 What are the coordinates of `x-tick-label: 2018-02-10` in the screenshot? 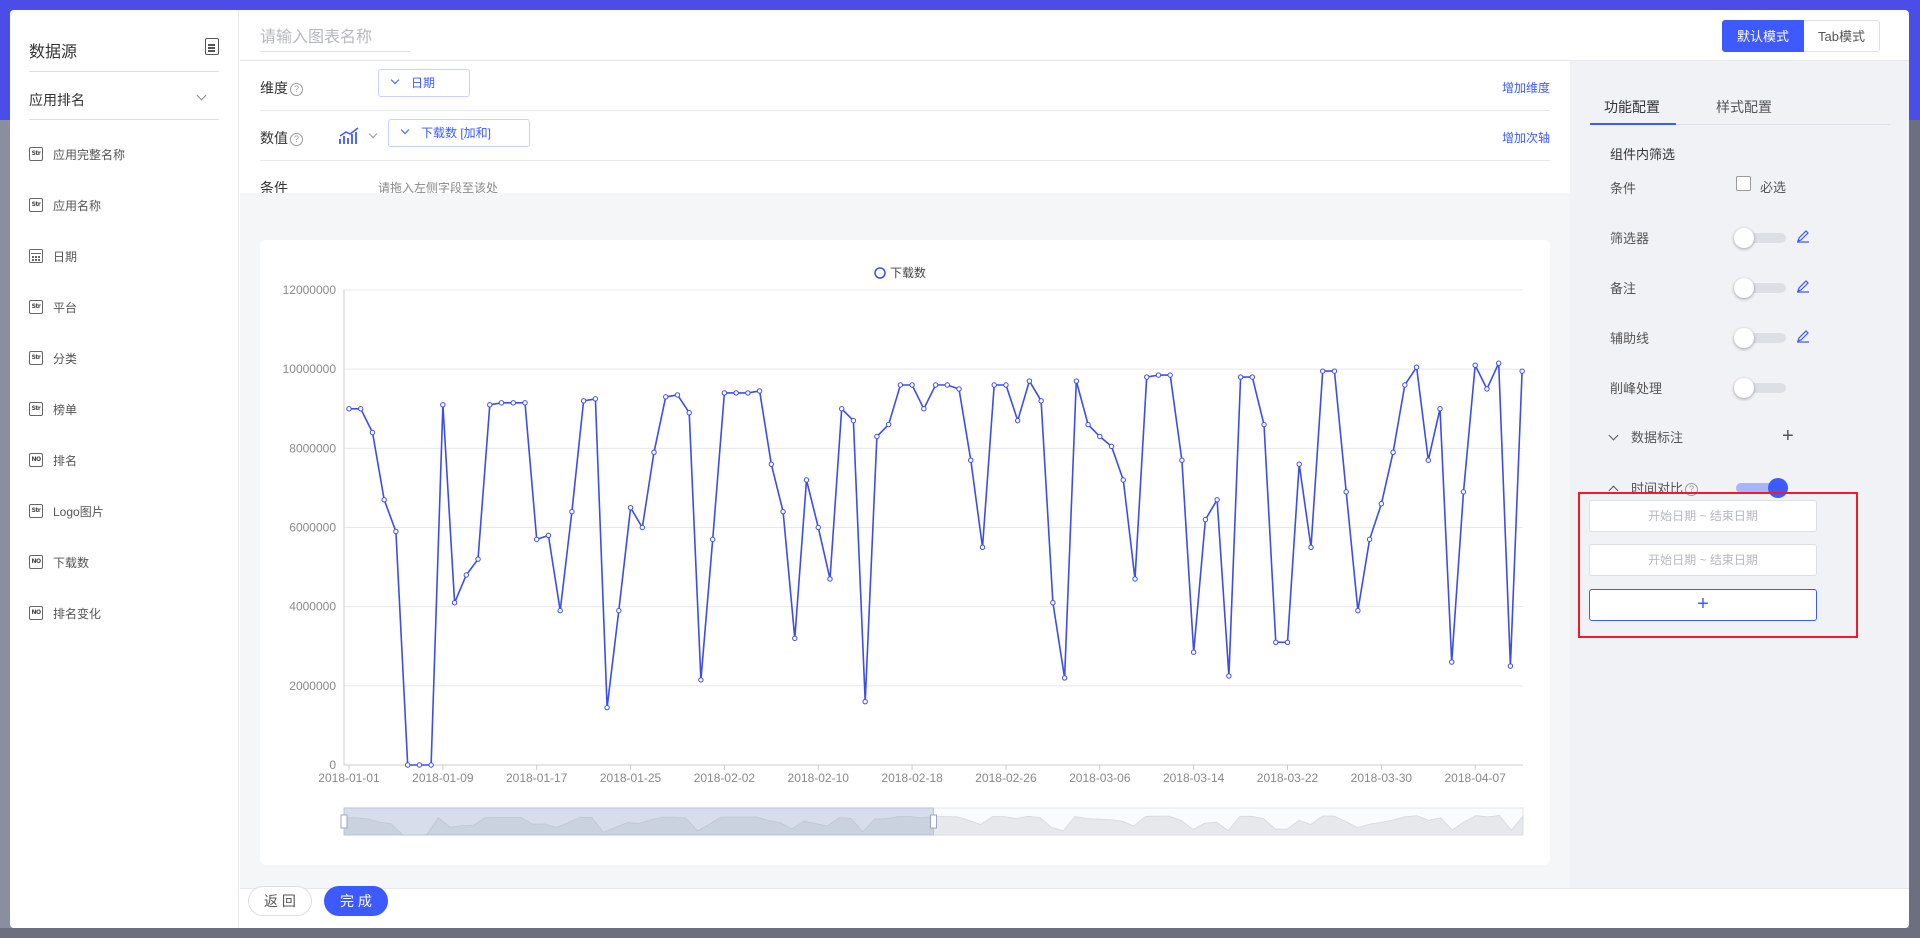 It's located at (819, 778).